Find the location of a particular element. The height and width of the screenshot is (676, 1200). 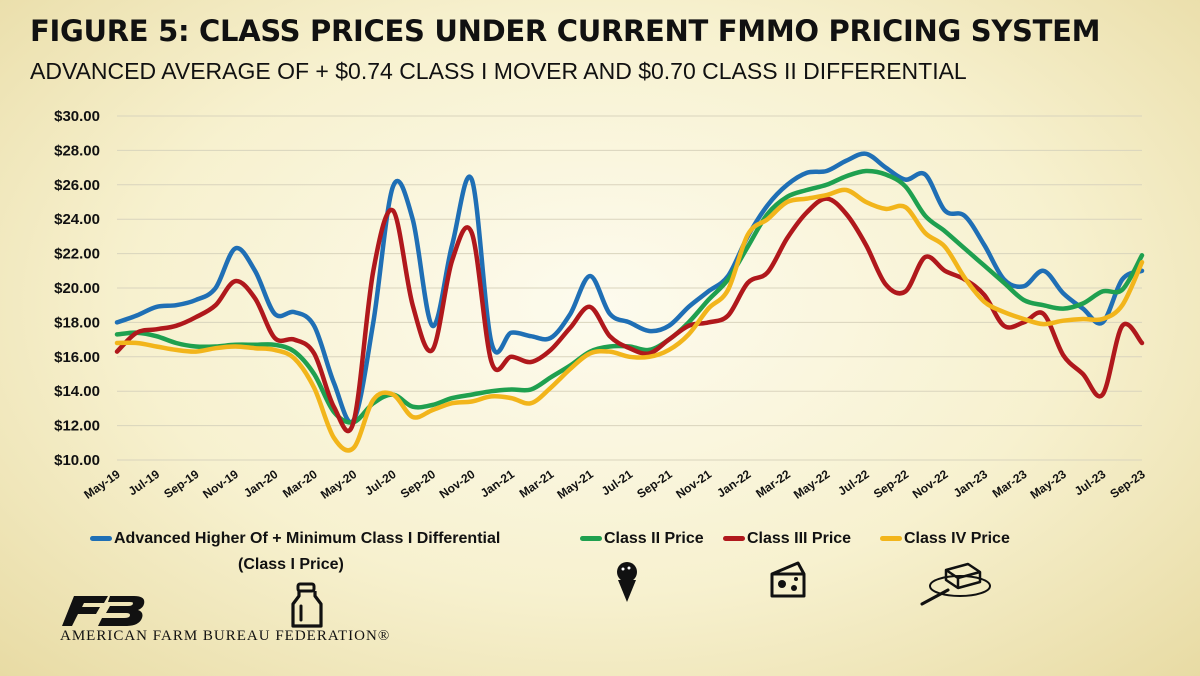

y-tick-label: $30.00 is located at coordinates (77, 116).